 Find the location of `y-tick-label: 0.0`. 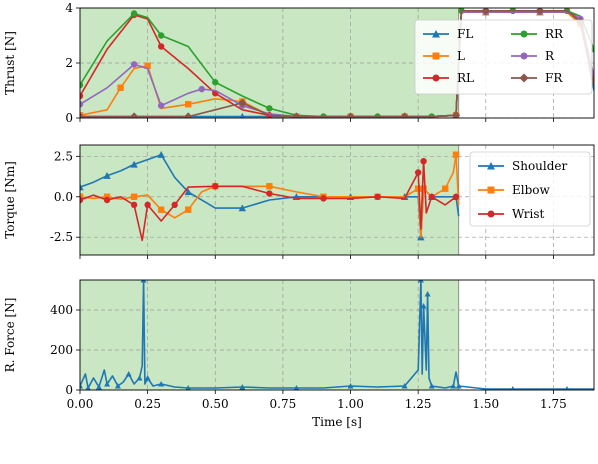

y-tick-label: 0.0 is located at coordinates (63, 197).